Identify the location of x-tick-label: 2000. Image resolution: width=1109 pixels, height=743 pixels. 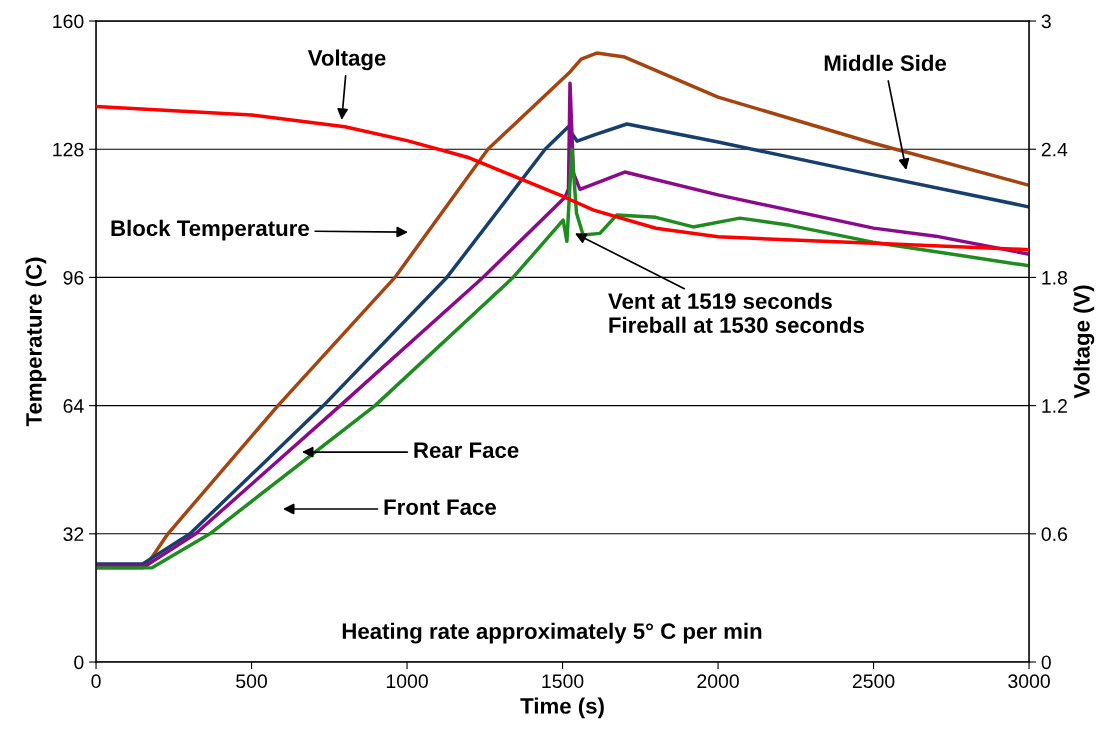
(718, 681).